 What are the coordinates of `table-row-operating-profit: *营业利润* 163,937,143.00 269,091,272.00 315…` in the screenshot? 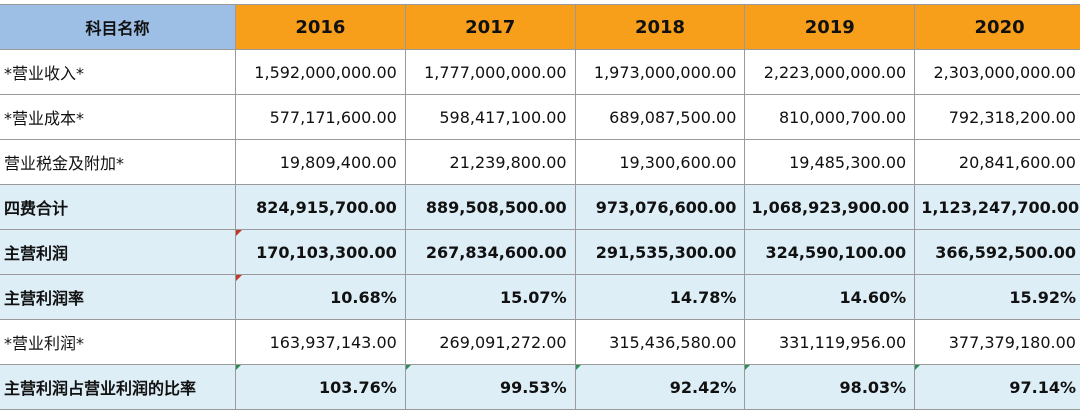 It's located at (540, 342).